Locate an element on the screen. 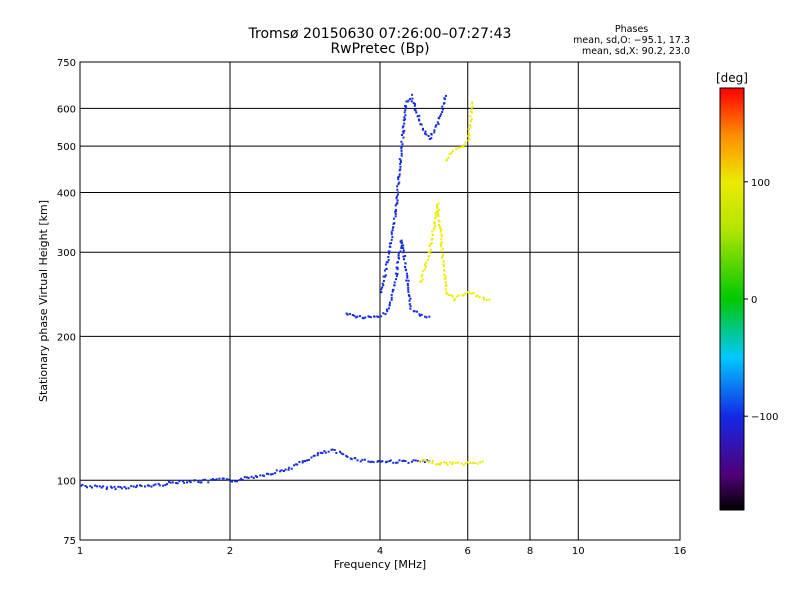 The width and height of the screenshot is (800, 600). phases-title: Phases is located at coordinates (631, 29).